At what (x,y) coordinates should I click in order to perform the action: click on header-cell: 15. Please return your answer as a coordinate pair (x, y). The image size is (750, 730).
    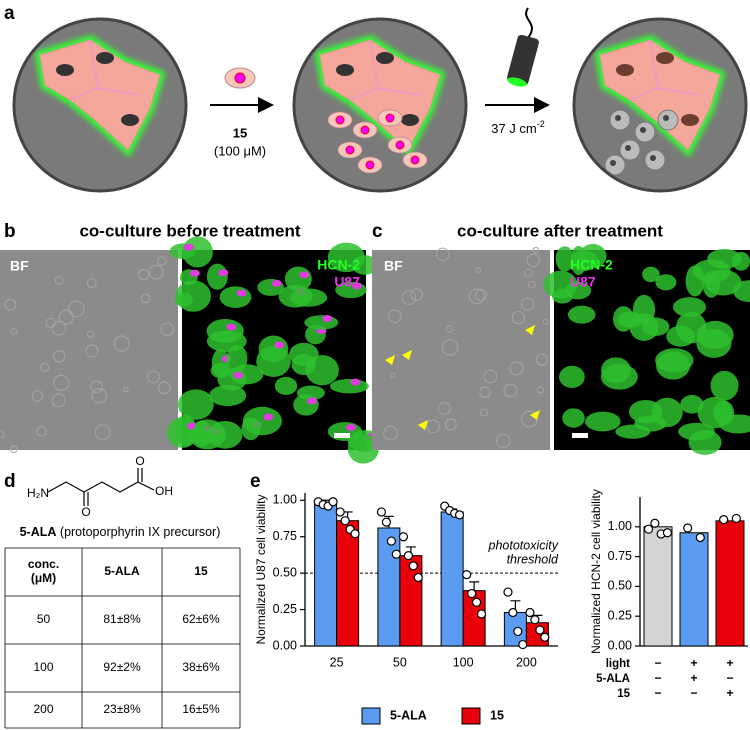
    Looking at the image, I should click on (201, 571).